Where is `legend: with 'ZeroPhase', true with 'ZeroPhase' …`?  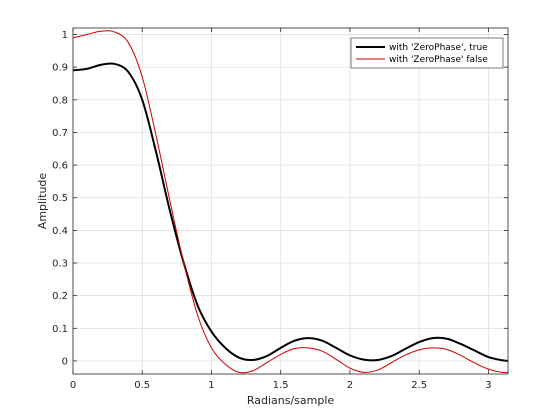 legend: with 'ZeroPhase', true with 'ZeroPhase' … is located at coordinates (427, 53).